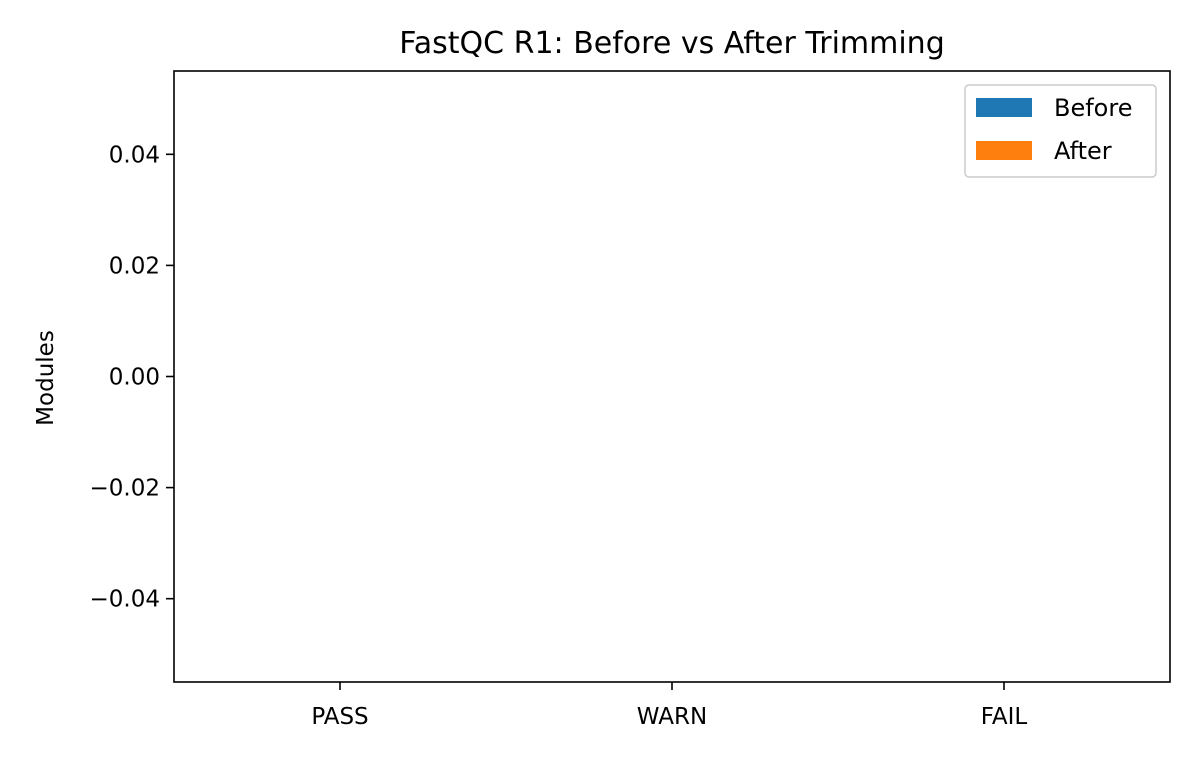 The height and width of the screenshot is (760, 1200). Describe the element at coordinates (1093, 108) in the screenshot. I see `legend-label-before: Before` at that location.